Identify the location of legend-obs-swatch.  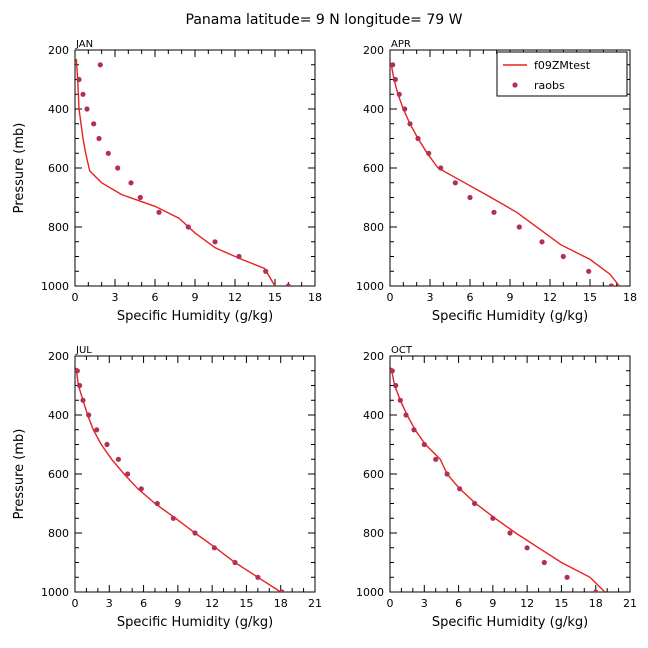
(515, 85).